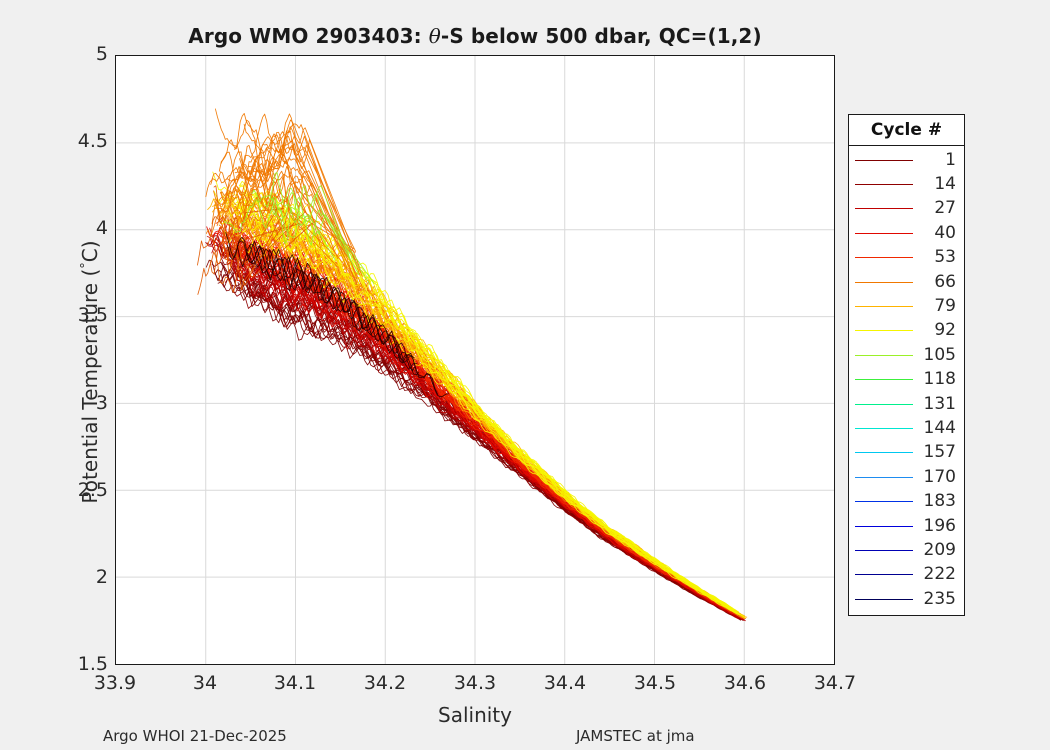 This screenshot has width=1050, height=750. What do you see at coordinates (635, 736) in the screenshot?
I see `footer-right-text: JAMSTEC at jma` at bounding box center [635, 736].